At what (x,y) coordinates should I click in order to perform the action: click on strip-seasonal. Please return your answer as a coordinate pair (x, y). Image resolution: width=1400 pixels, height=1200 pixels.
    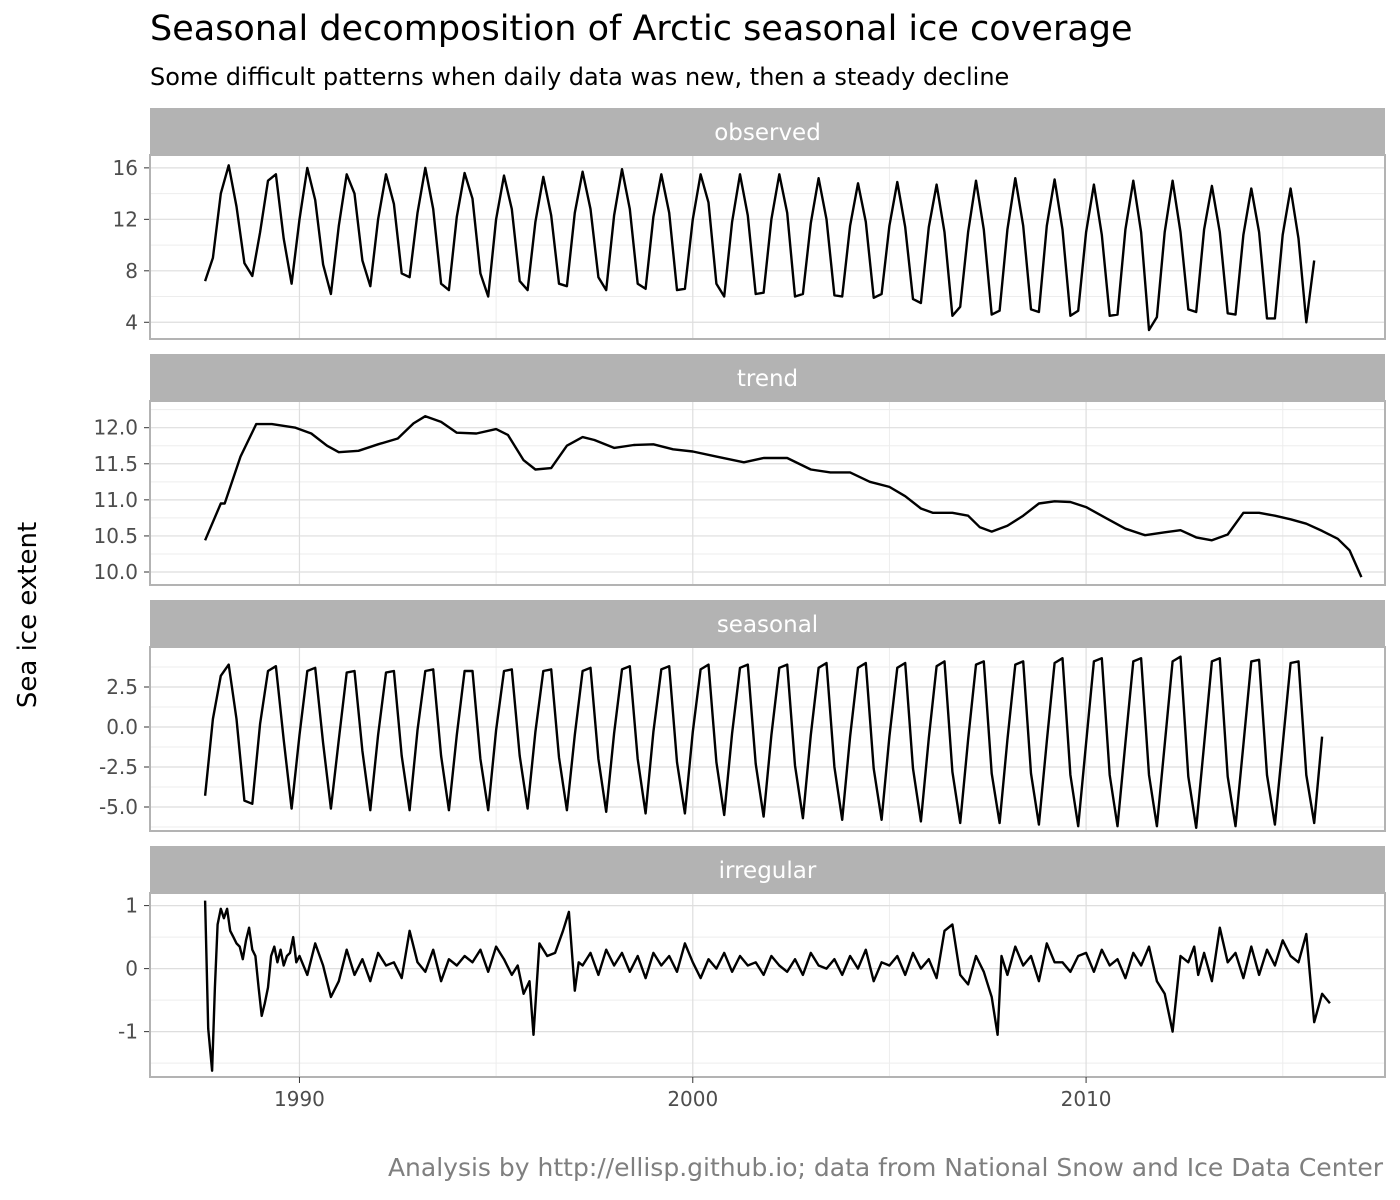
    Looking at the image, I should click on (767, 623).